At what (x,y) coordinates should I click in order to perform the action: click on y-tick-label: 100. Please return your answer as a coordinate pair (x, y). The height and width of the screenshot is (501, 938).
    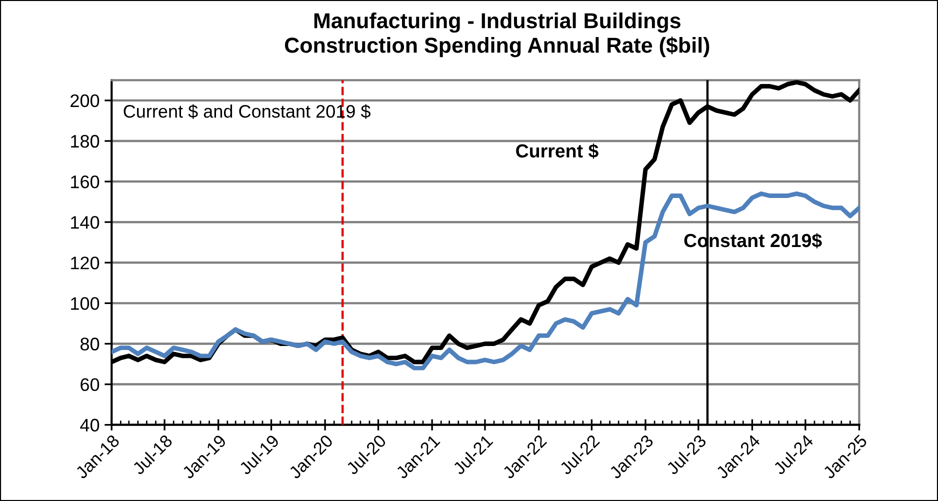
    Looking at the image, I should click on (85, 303).